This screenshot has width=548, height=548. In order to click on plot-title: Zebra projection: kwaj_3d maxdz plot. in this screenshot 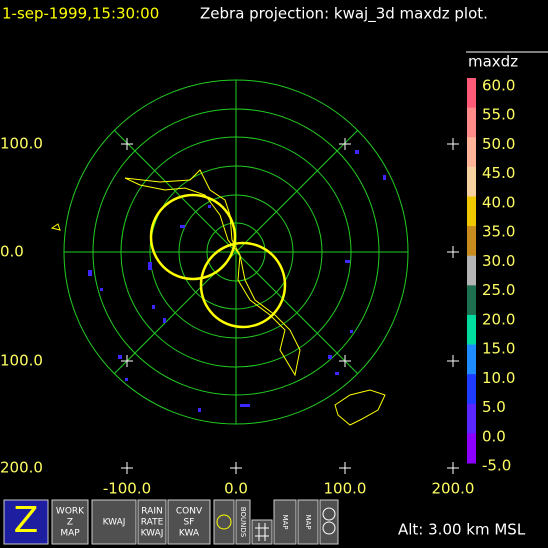, I will do `click(344, 14)`.